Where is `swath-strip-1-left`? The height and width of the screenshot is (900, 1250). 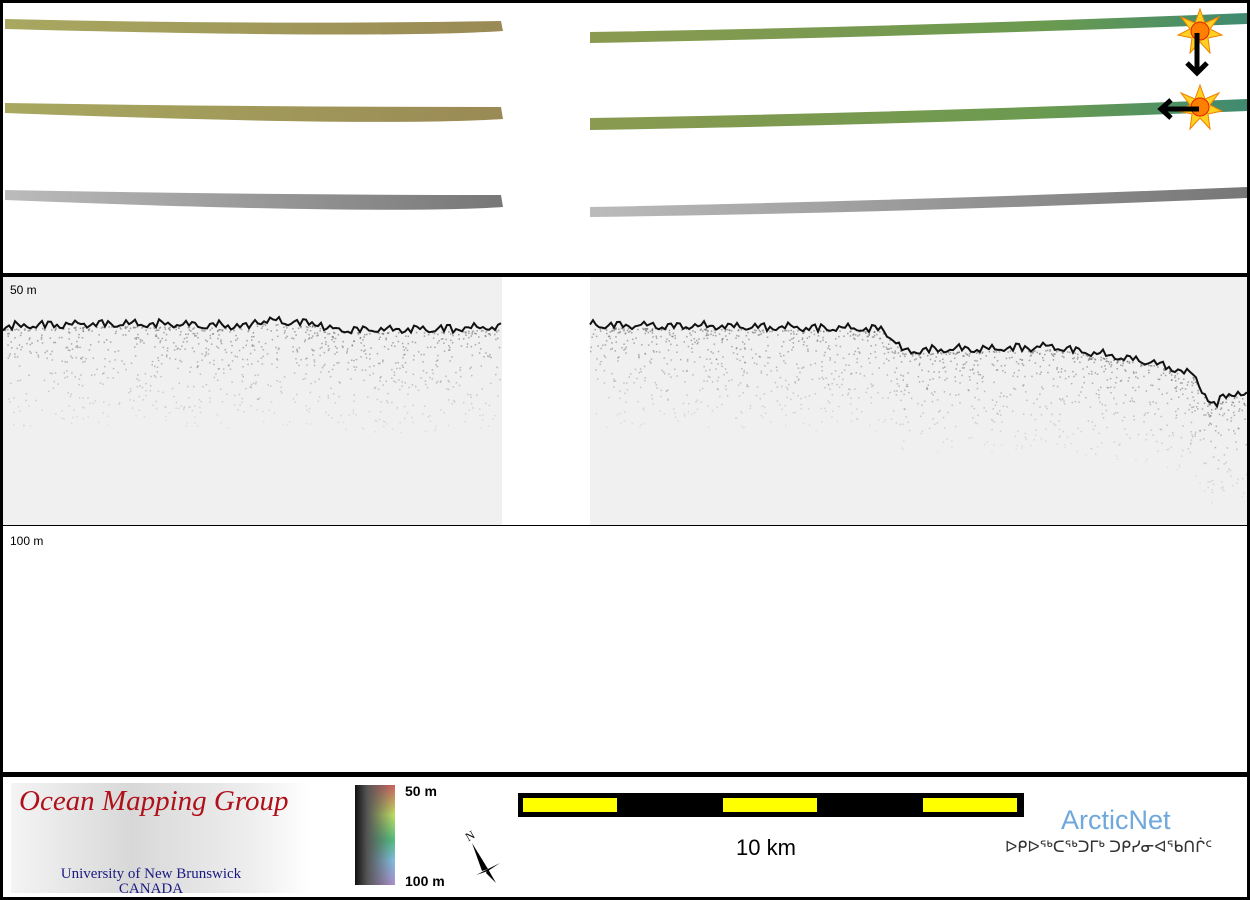 swath-strip-1-left is located at coordinates (254, 27).